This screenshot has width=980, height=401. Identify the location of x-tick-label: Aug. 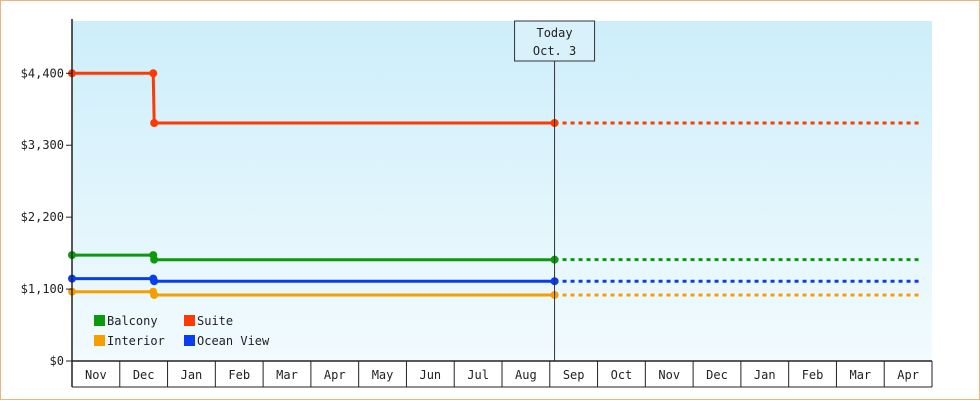
(526, 375).